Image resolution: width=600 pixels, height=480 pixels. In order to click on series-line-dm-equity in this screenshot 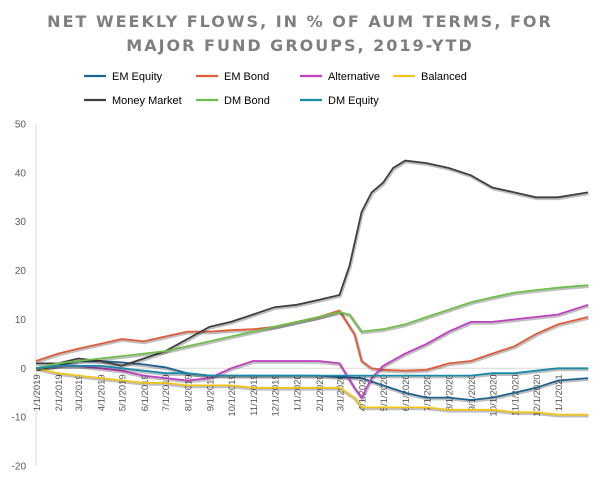, I will do `click(311, 370)`.